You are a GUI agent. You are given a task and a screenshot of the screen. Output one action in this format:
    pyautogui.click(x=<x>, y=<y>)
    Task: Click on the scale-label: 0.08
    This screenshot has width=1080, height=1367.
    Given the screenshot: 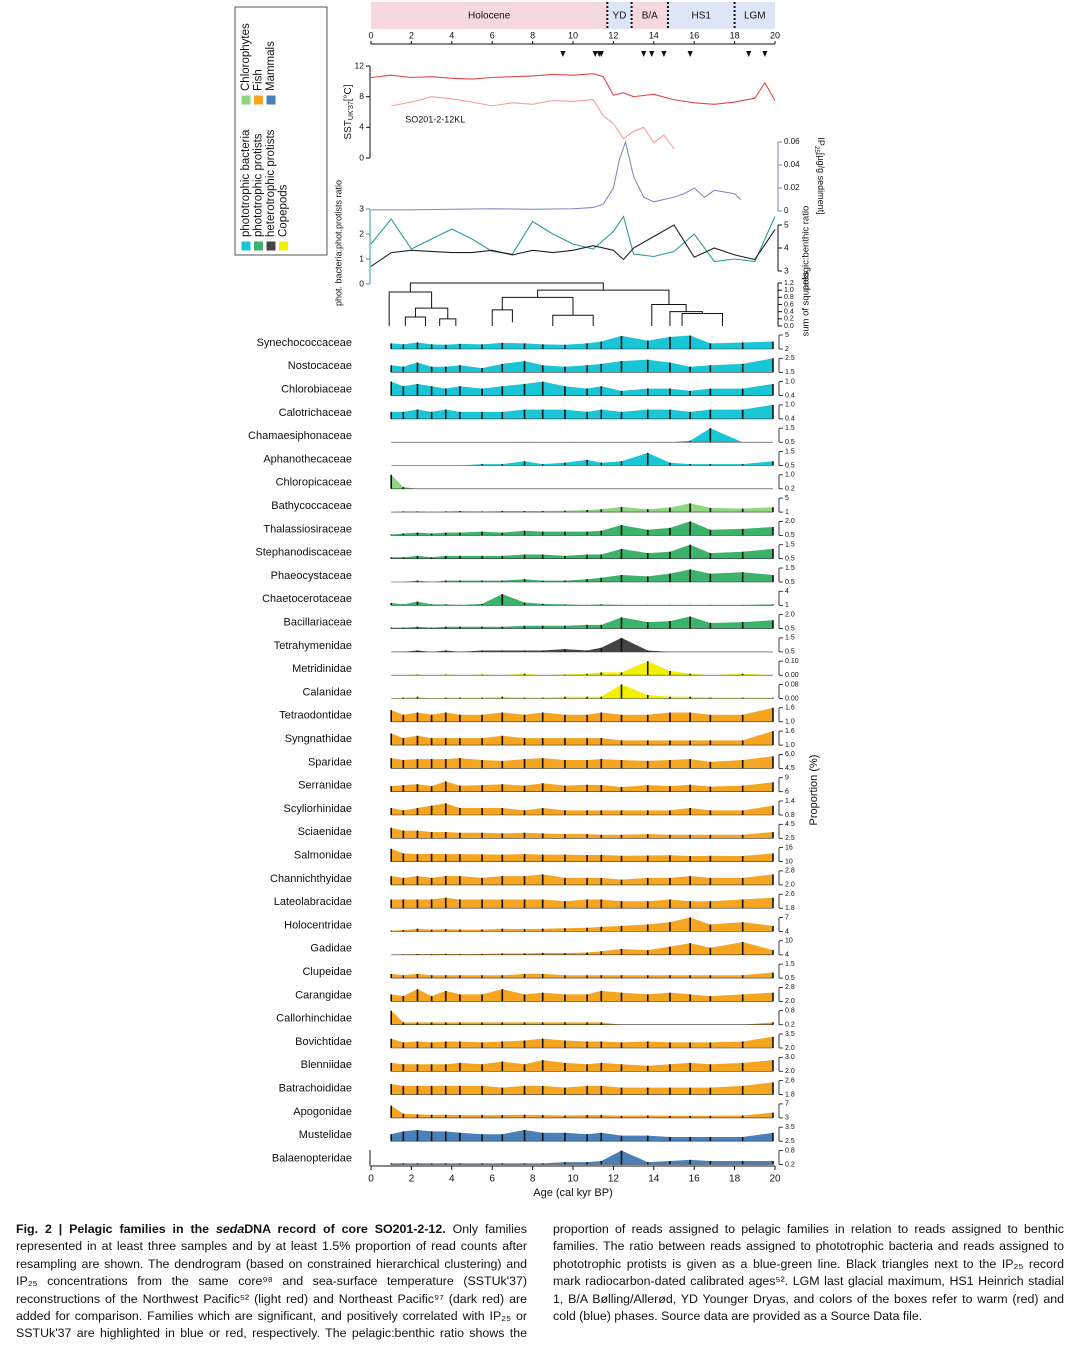 What is the action you would take?
    pyautogui.click(x=792, y=684)
    